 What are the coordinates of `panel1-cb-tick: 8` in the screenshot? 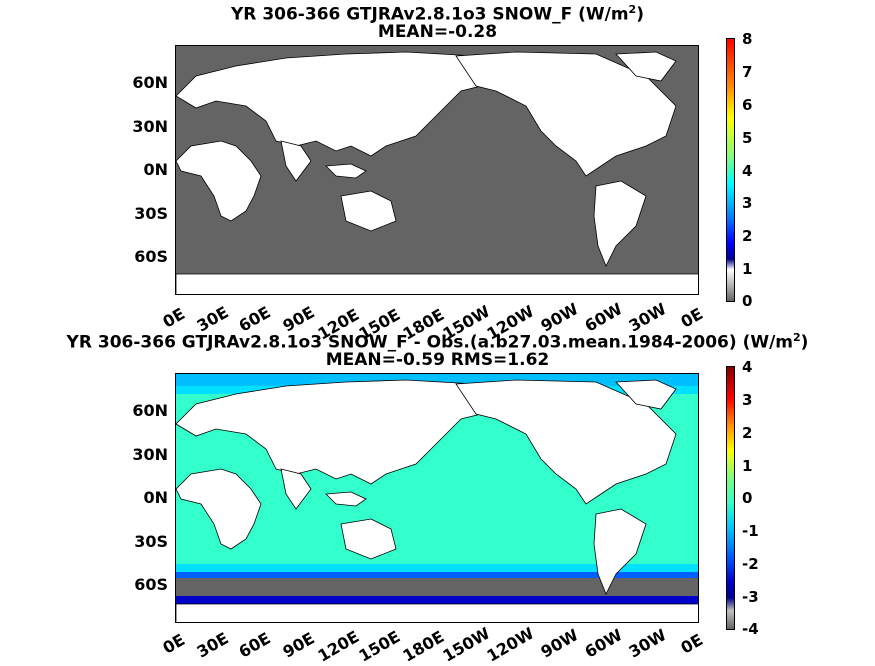 It's located at (747, 39).